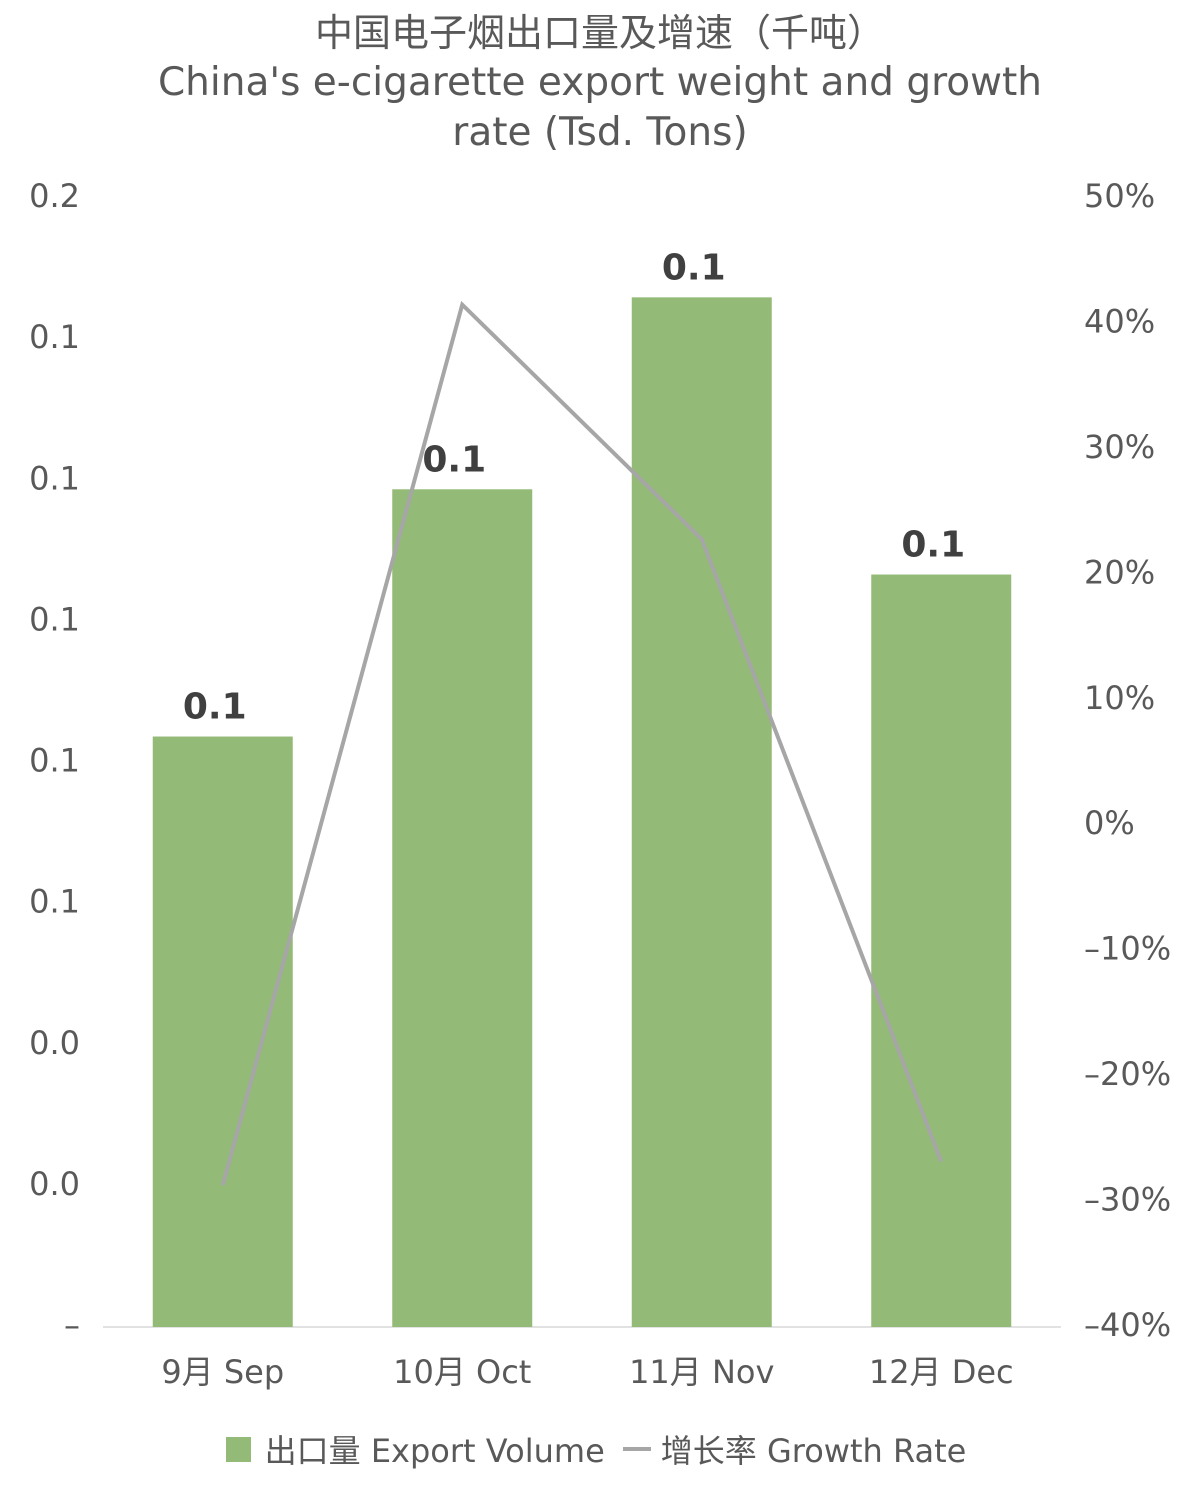  What do you see at coordinates (1127, 1074) in the screenshot?
I see `y2-tick-label: –20%` at bounding box center [1127, 1074].